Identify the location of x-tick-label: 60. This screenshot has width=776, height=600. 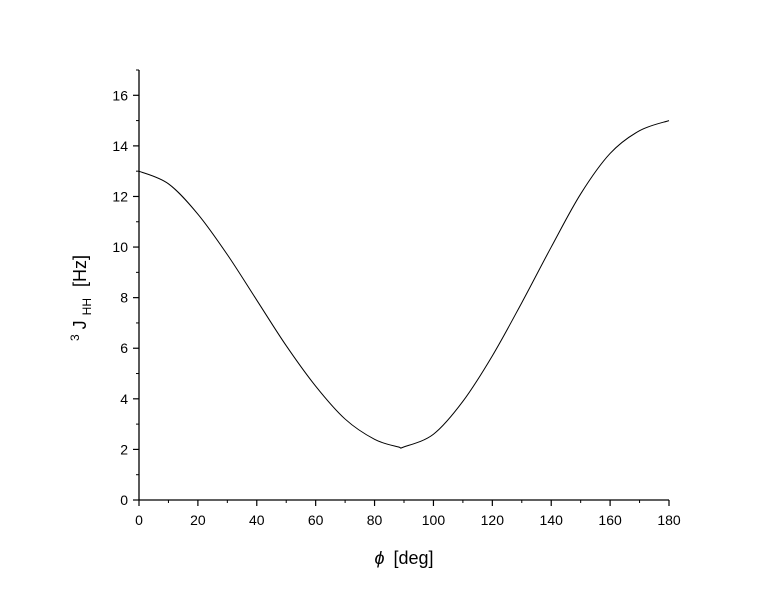
(316, 520).